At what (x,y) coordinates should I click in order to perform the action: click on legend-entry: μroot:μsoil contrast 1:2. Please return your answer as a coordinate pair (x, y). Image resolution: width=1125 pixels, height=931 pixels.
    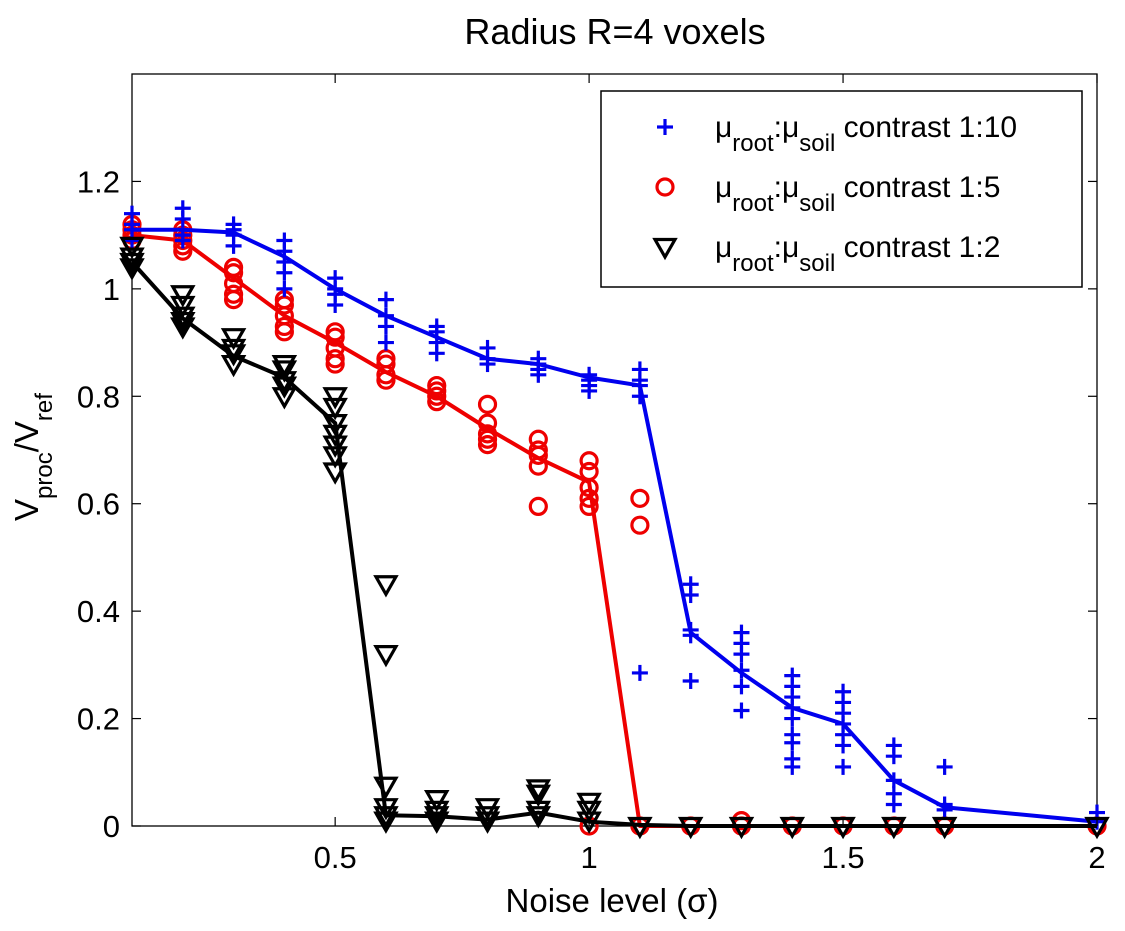
    Looking at the image, I should click on (826, 254).